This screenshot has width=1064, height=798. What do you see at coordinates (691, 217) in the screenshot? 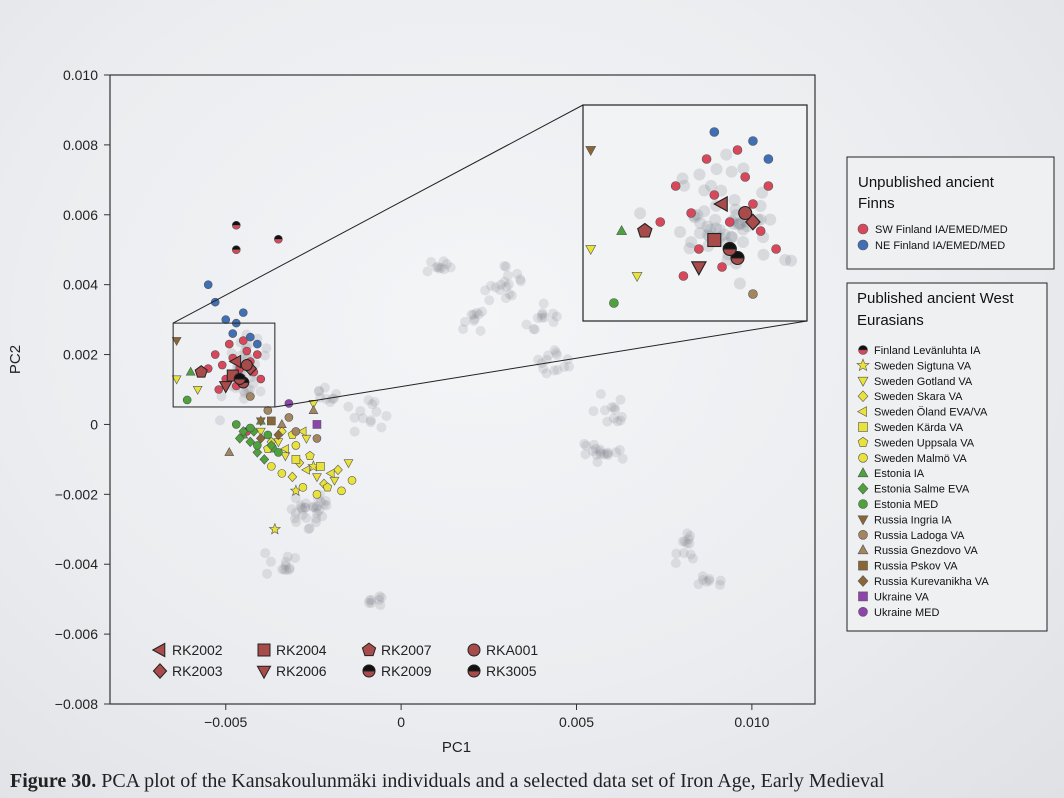
I see `inset-points` at bounding box center [691, 217].